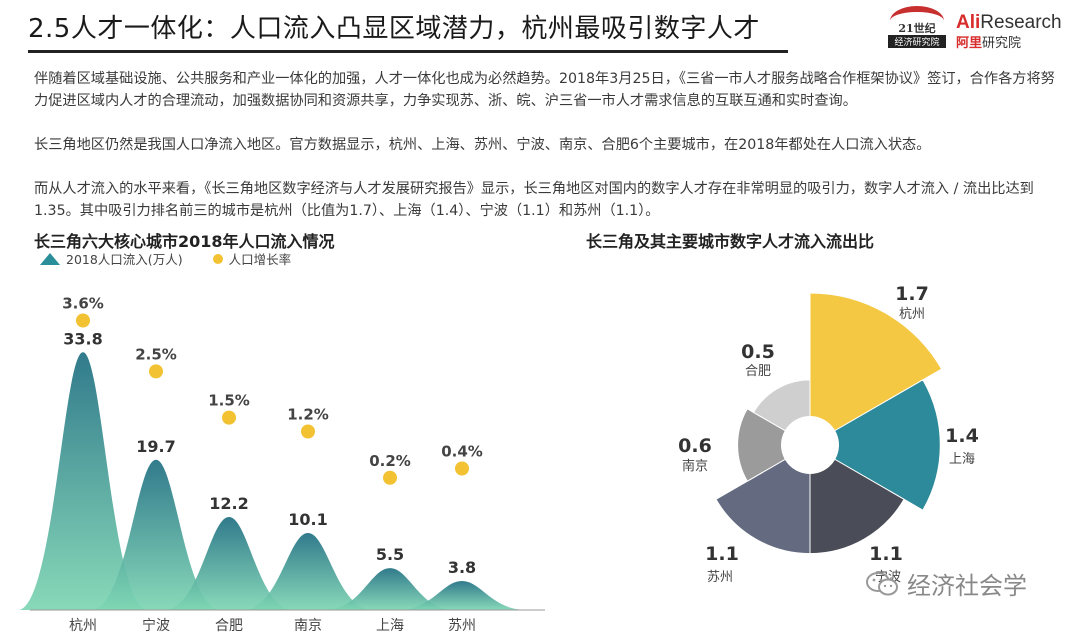 This screenshot has height=634, width=1080. What do you see at coordinates (408, 51) in the screenshot?
I see `title-divider` at bounding box center [408, 51].